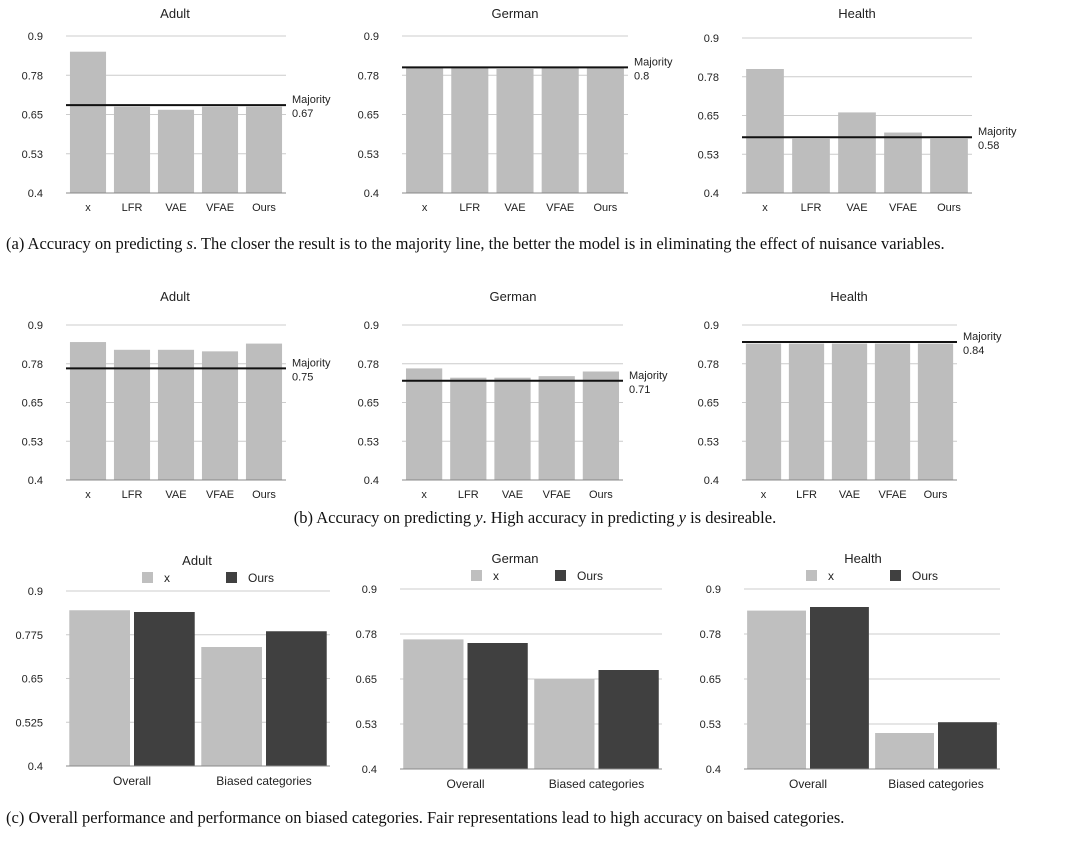  What do you see at coordinates (514, 208) in the screenshot?
I see `chart2-xtick-label: VAE` at bounding box center [514, 208].